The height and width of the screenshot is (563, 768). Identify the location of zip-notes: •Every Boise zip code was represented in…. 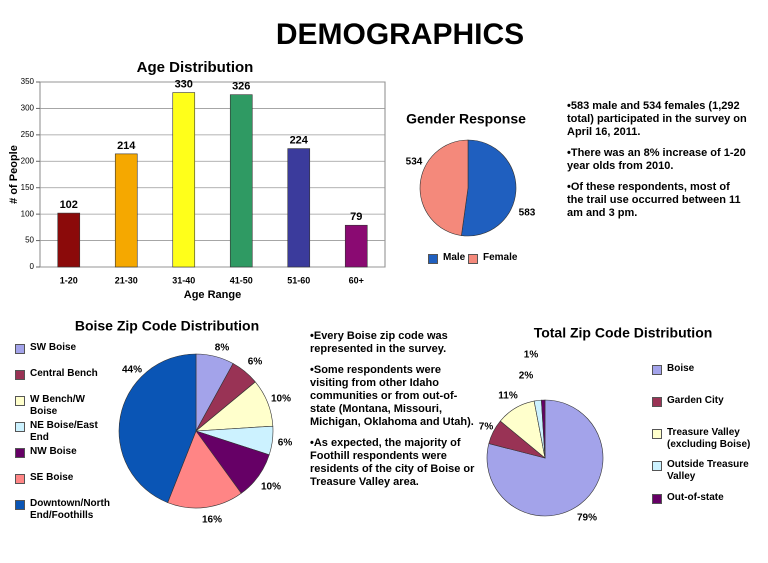
(395, 413).